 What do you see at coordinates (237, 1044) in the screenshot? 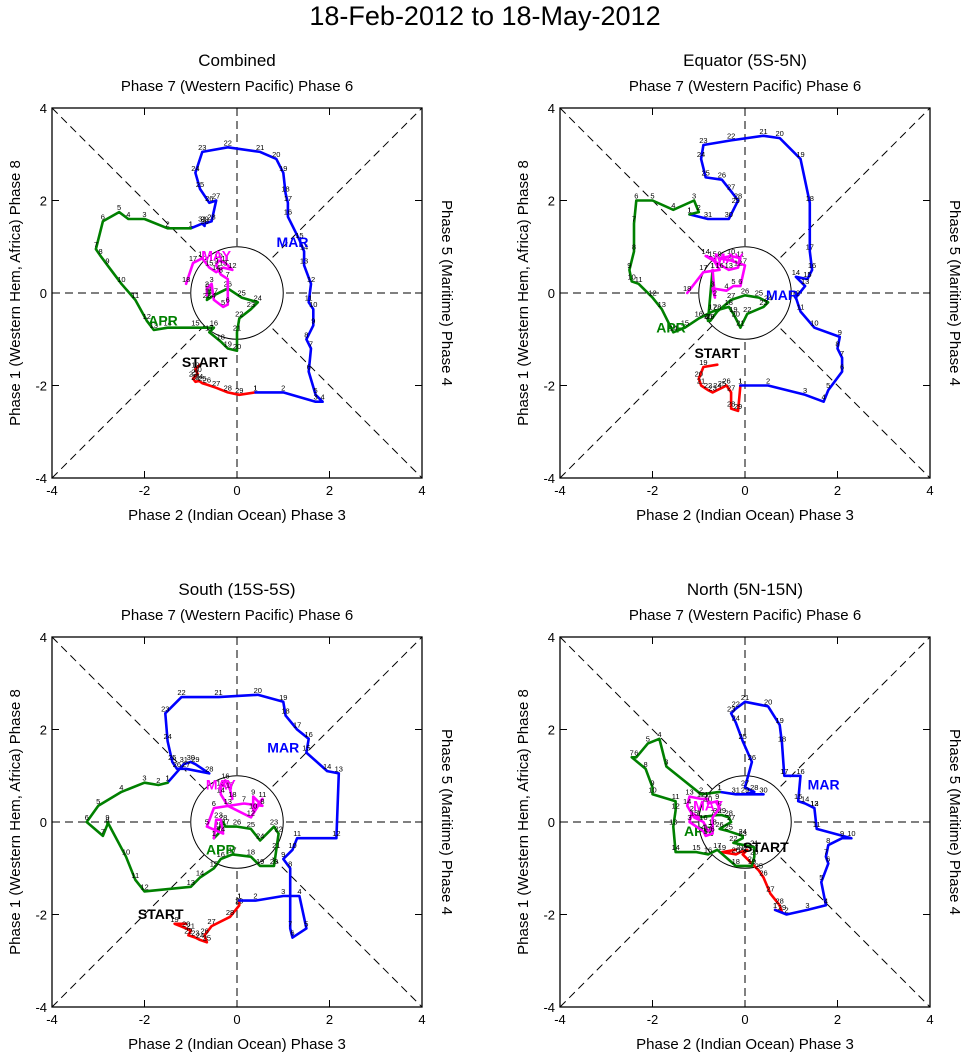
I see `bottom-phase-label: Phase 2 (Indian Ocean) Phase 3` at bounding box center [237, 1044].